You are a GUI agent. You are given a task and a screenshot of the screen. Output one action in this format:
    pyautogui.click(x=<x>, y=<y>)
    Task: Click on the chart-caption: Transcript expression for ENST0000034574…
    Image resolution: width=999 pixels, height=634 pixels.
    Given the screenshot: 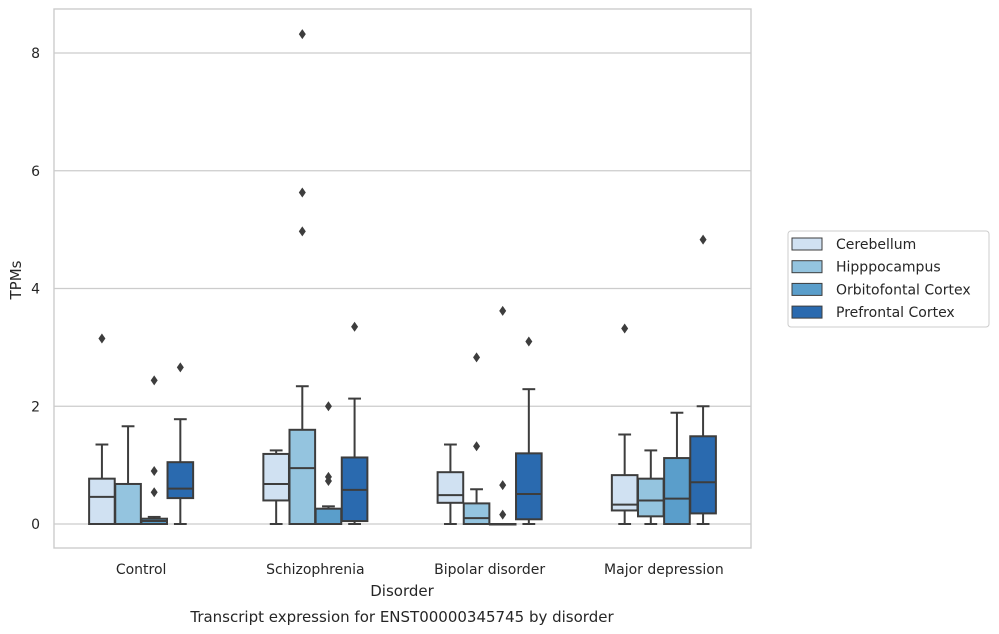 What is the action you would take?
    pyautogui.click(x=401, y=617)
    